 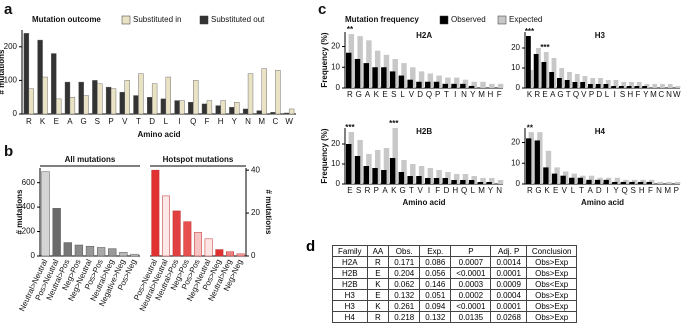 What do you see at coordinates (378, 306) in the screenshot?
I see `table-cell: K` at bounding box center [378, 306].